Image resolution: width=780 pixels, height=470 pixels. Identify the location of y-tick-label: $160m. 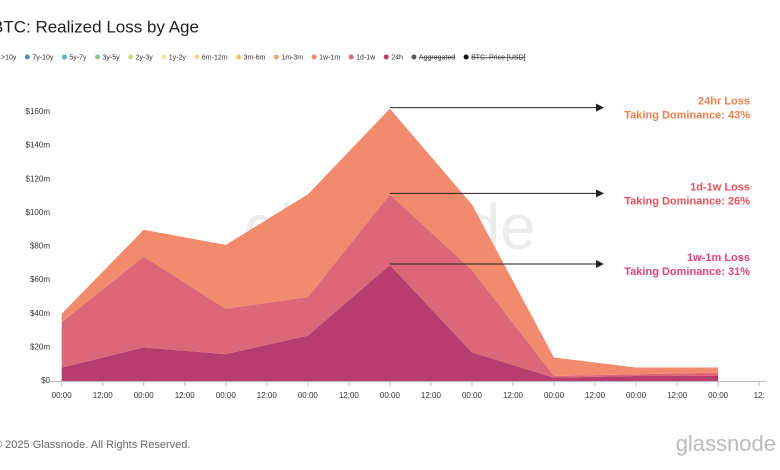
(38, 111).